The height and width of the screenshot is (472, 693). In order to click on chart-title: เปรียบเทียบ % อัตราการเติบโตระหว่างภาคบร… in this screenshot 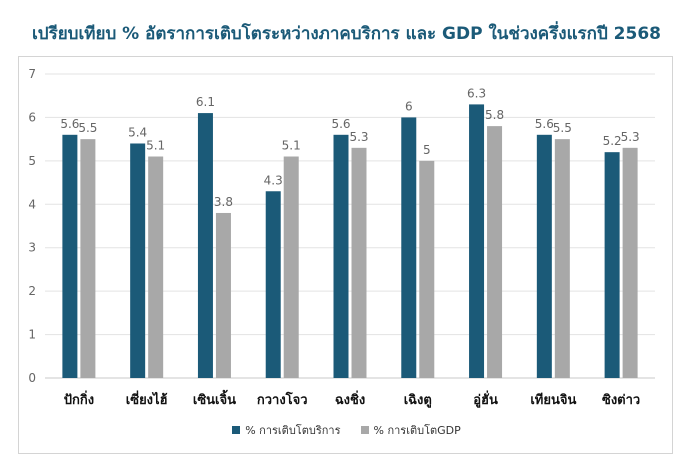, I will do `click(346, 34)`.